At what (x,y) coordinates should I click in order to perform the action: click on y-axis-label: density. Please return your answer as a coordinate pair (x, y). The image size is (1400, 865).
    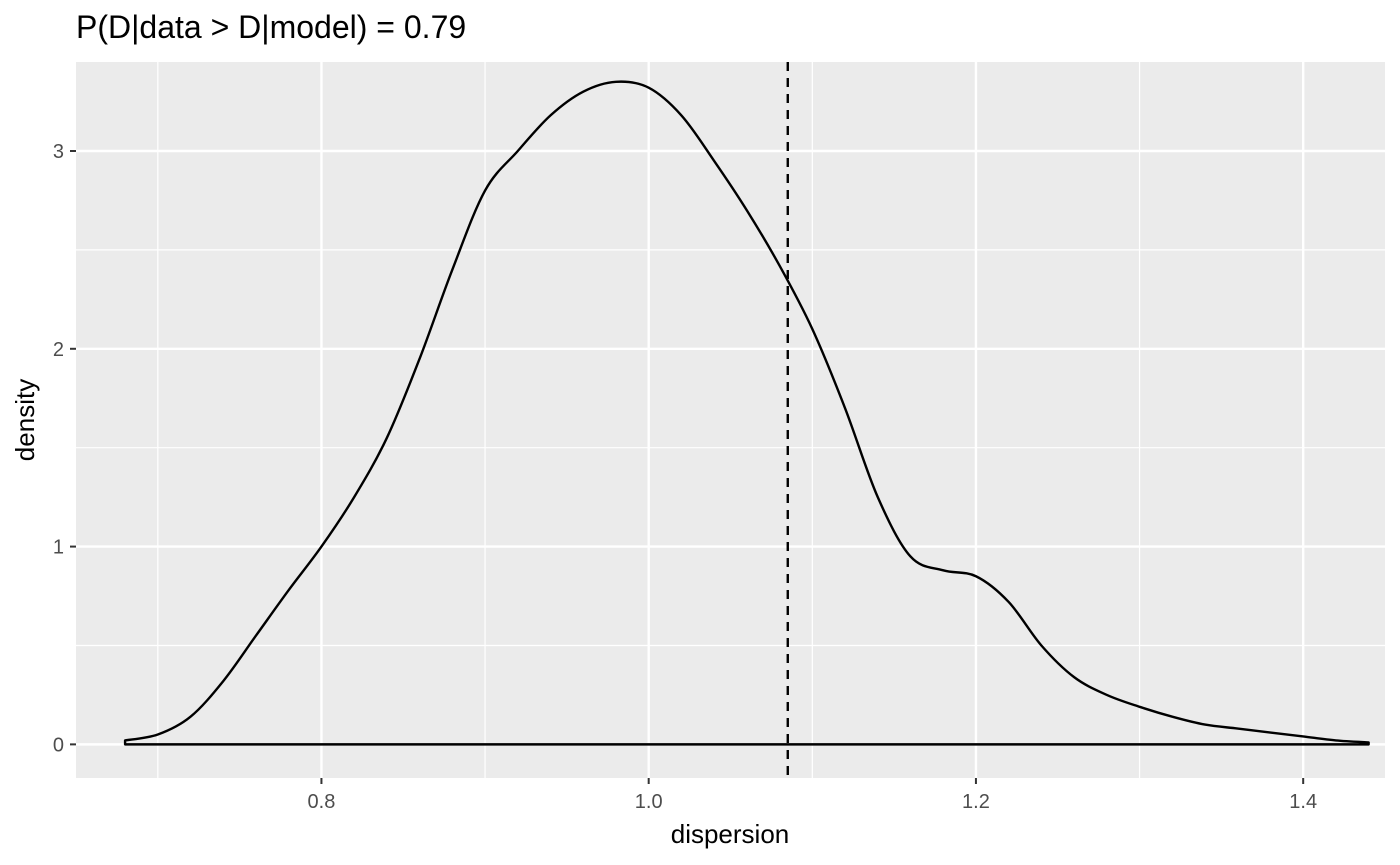
    Looking at the image, I should click on (25, 420).